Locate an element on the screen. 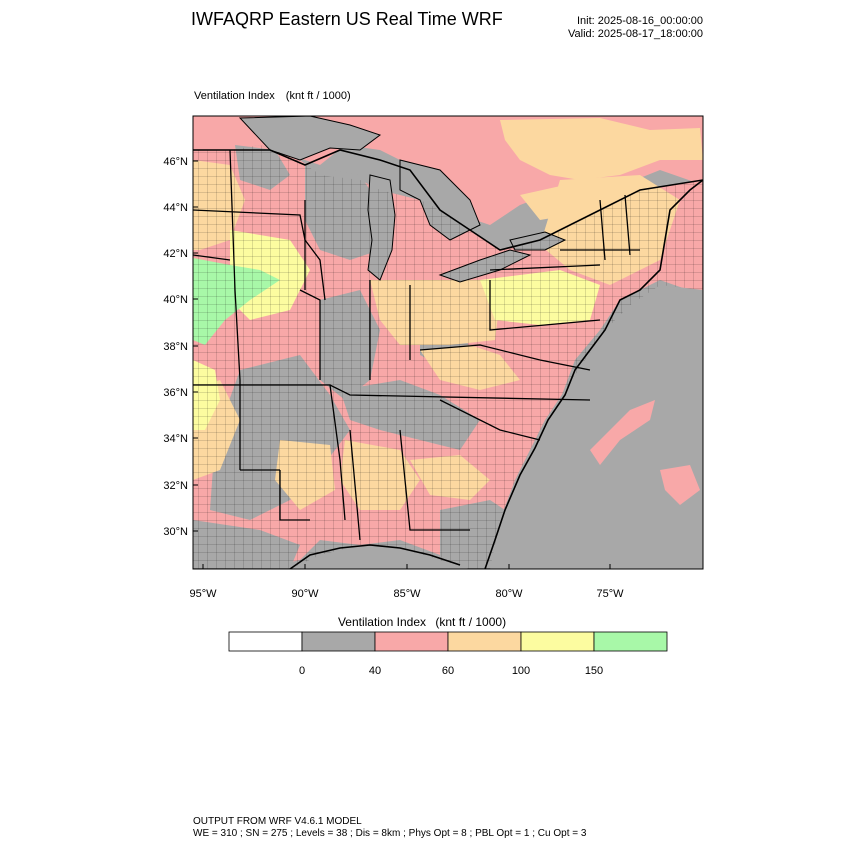 This screenshot has width=850, height=850. lat-label: 30°N is located at coordinates (175, 532).